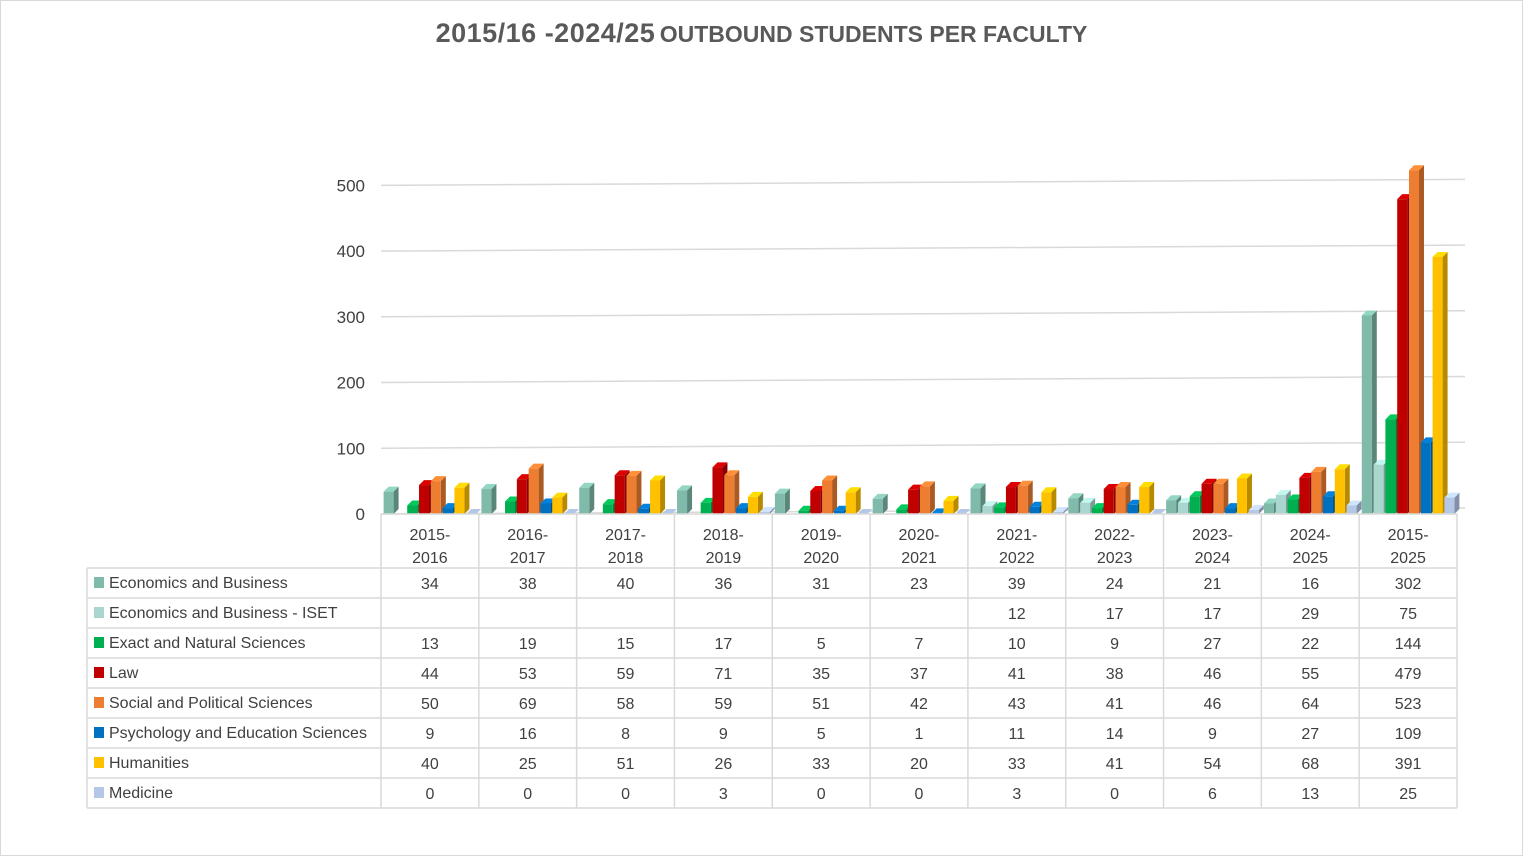 This screenshot has width=1523, height=856. What do you see at coordinates (1310, 704) in the screenshot?
I see `data-label: 64` at bounding box center [1310, 704].